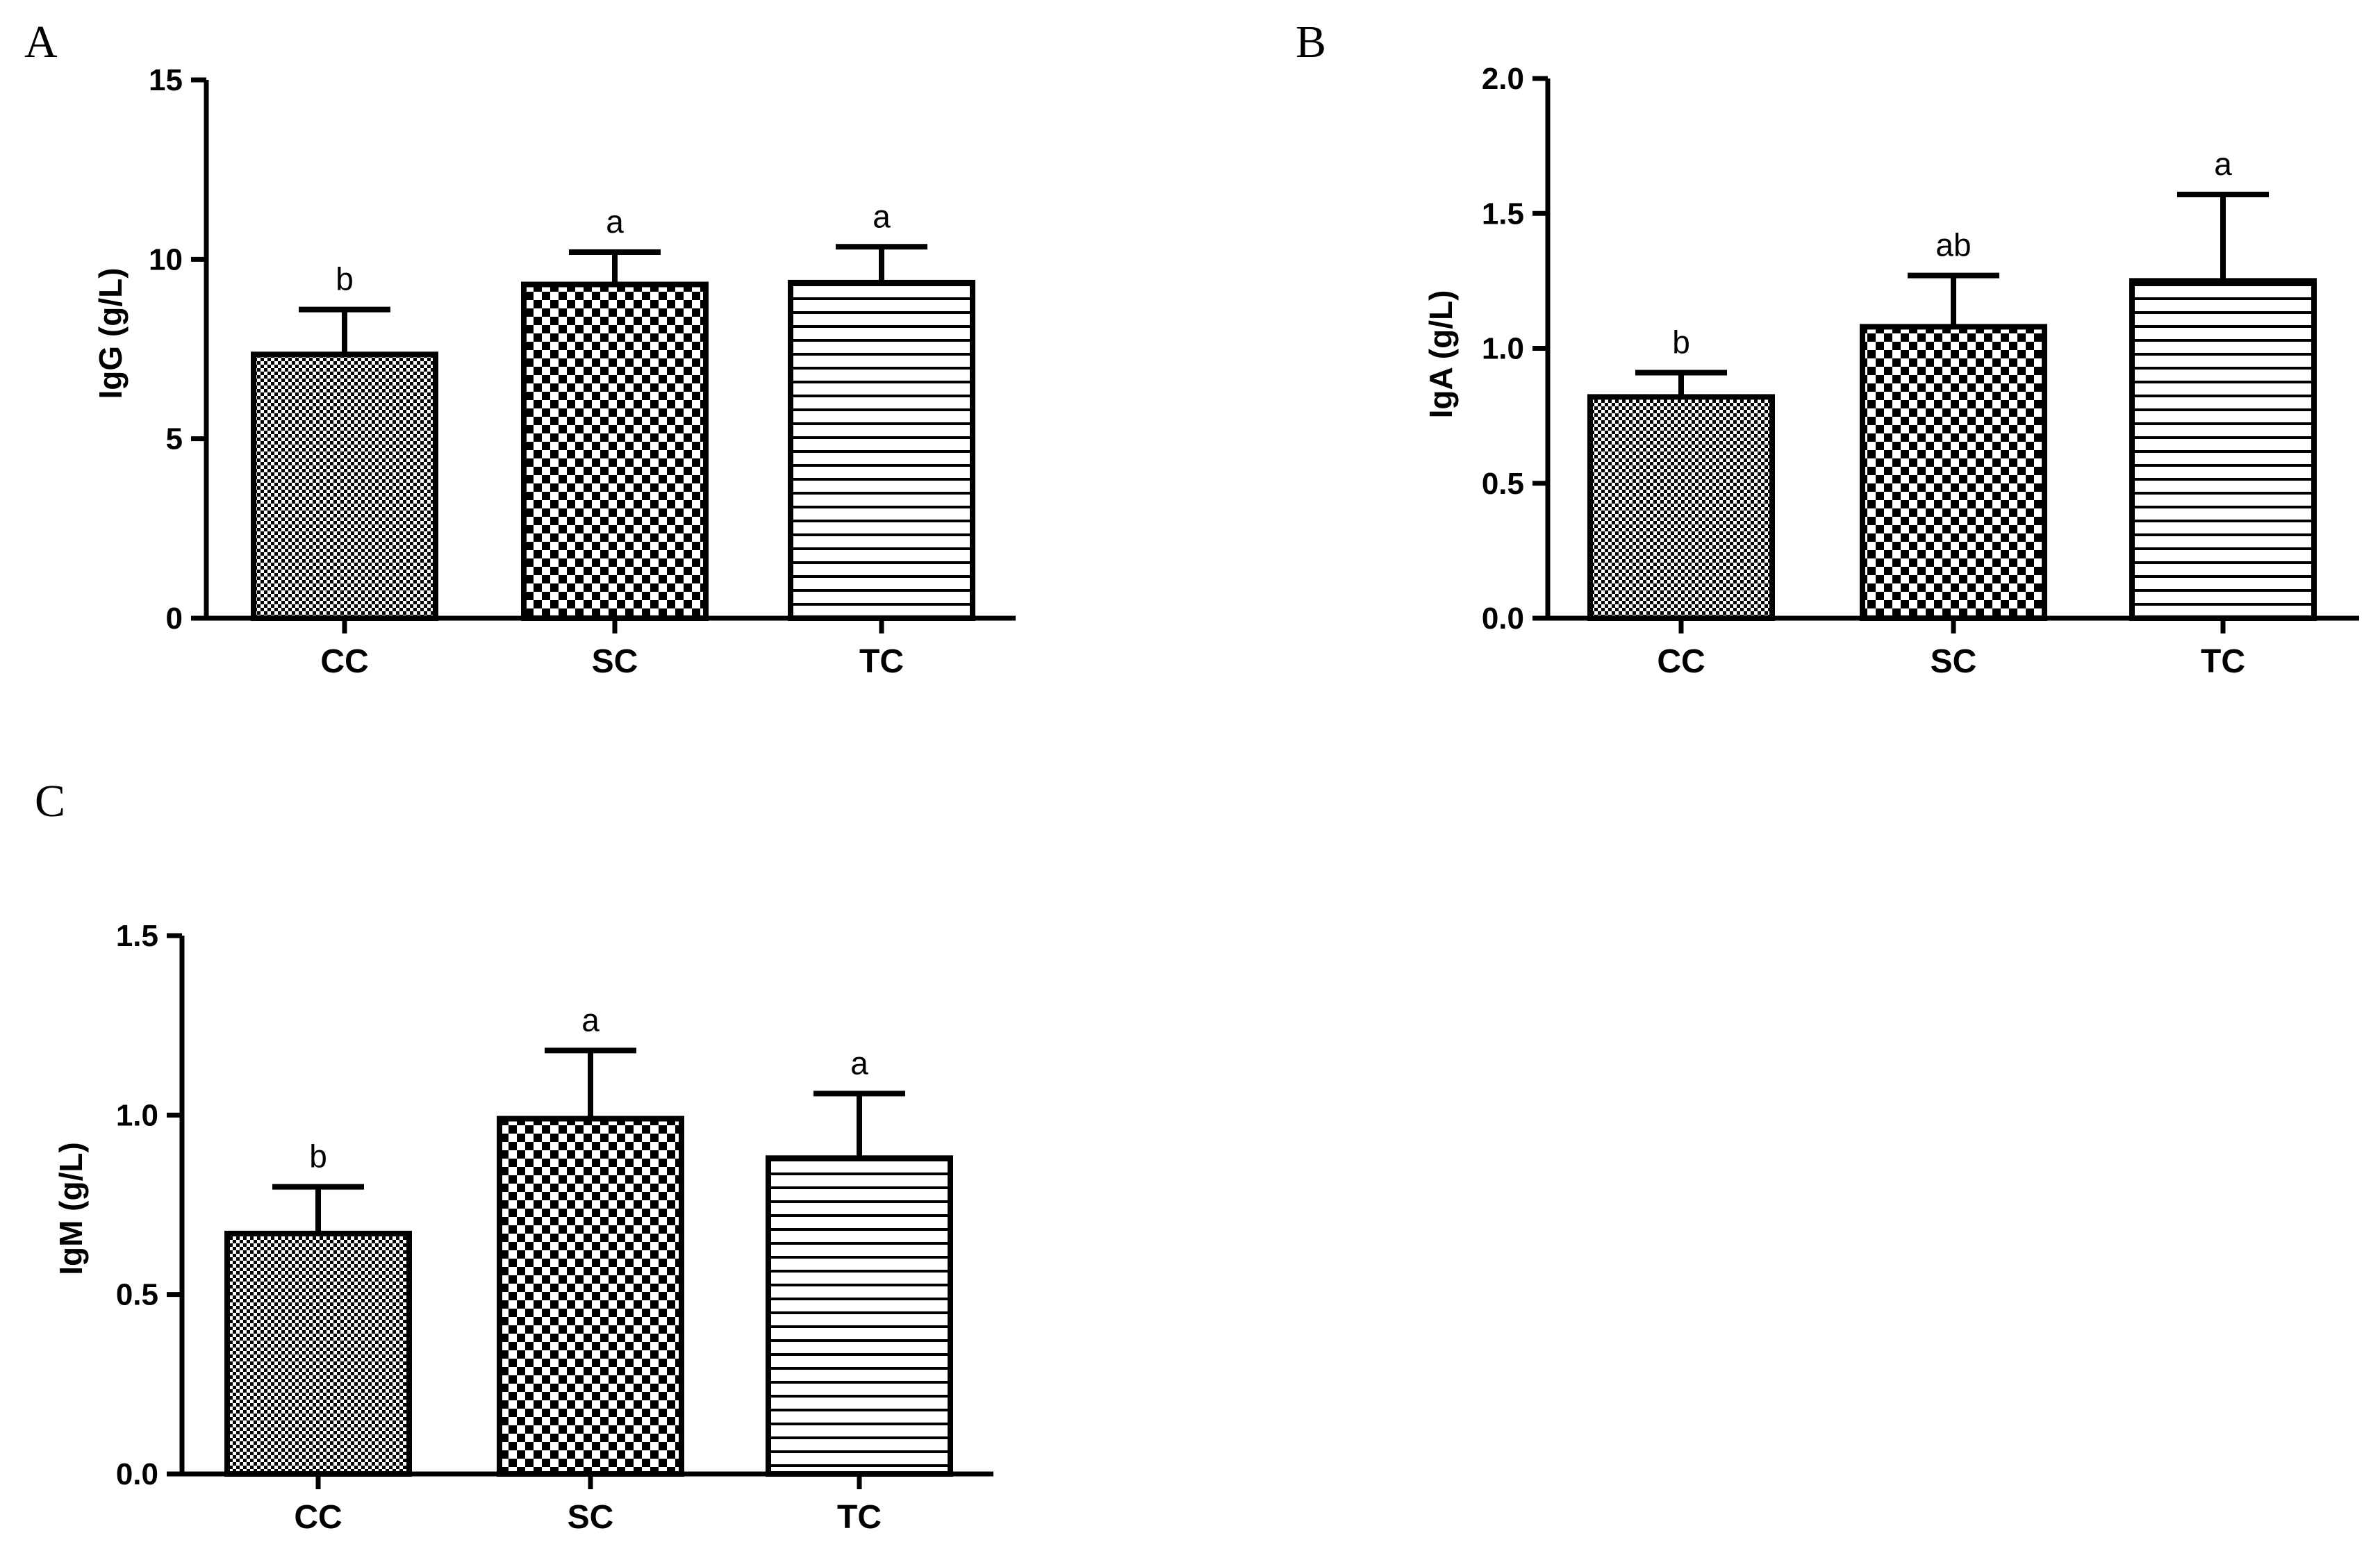  What do you see at coordinates (174, 619) in the screenshot?
I see `y-tick-label-a: 0` at bounding box center [174, 619].